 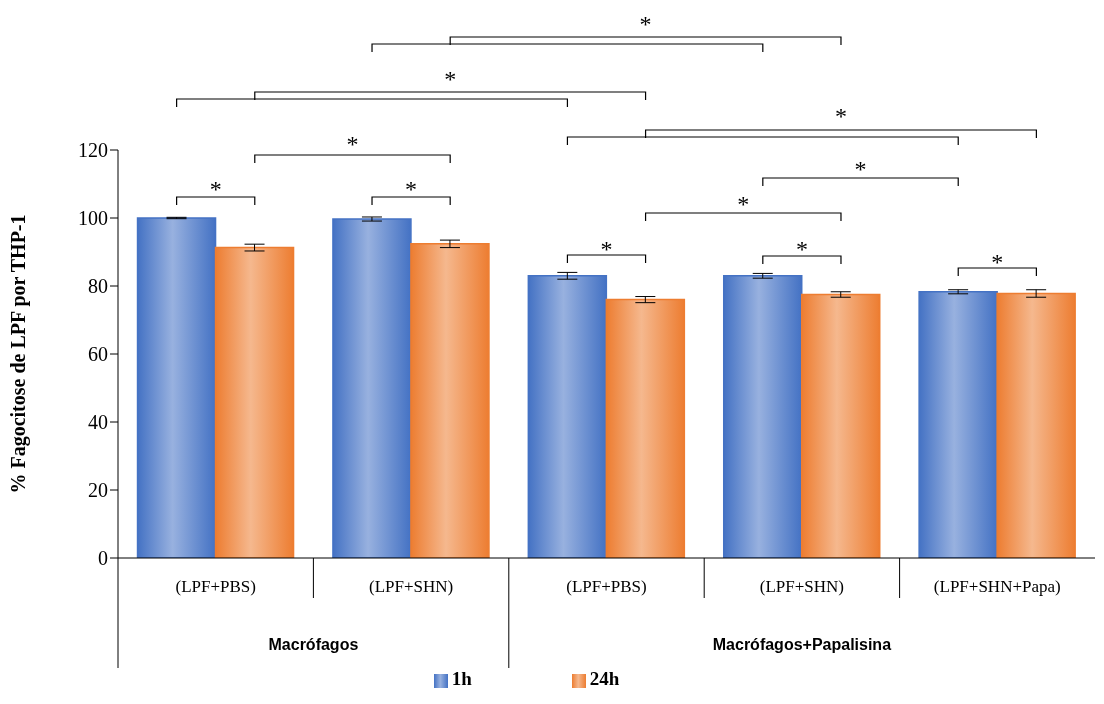 I want to click on y-tick-label: 0, so click(x=103, y=558).